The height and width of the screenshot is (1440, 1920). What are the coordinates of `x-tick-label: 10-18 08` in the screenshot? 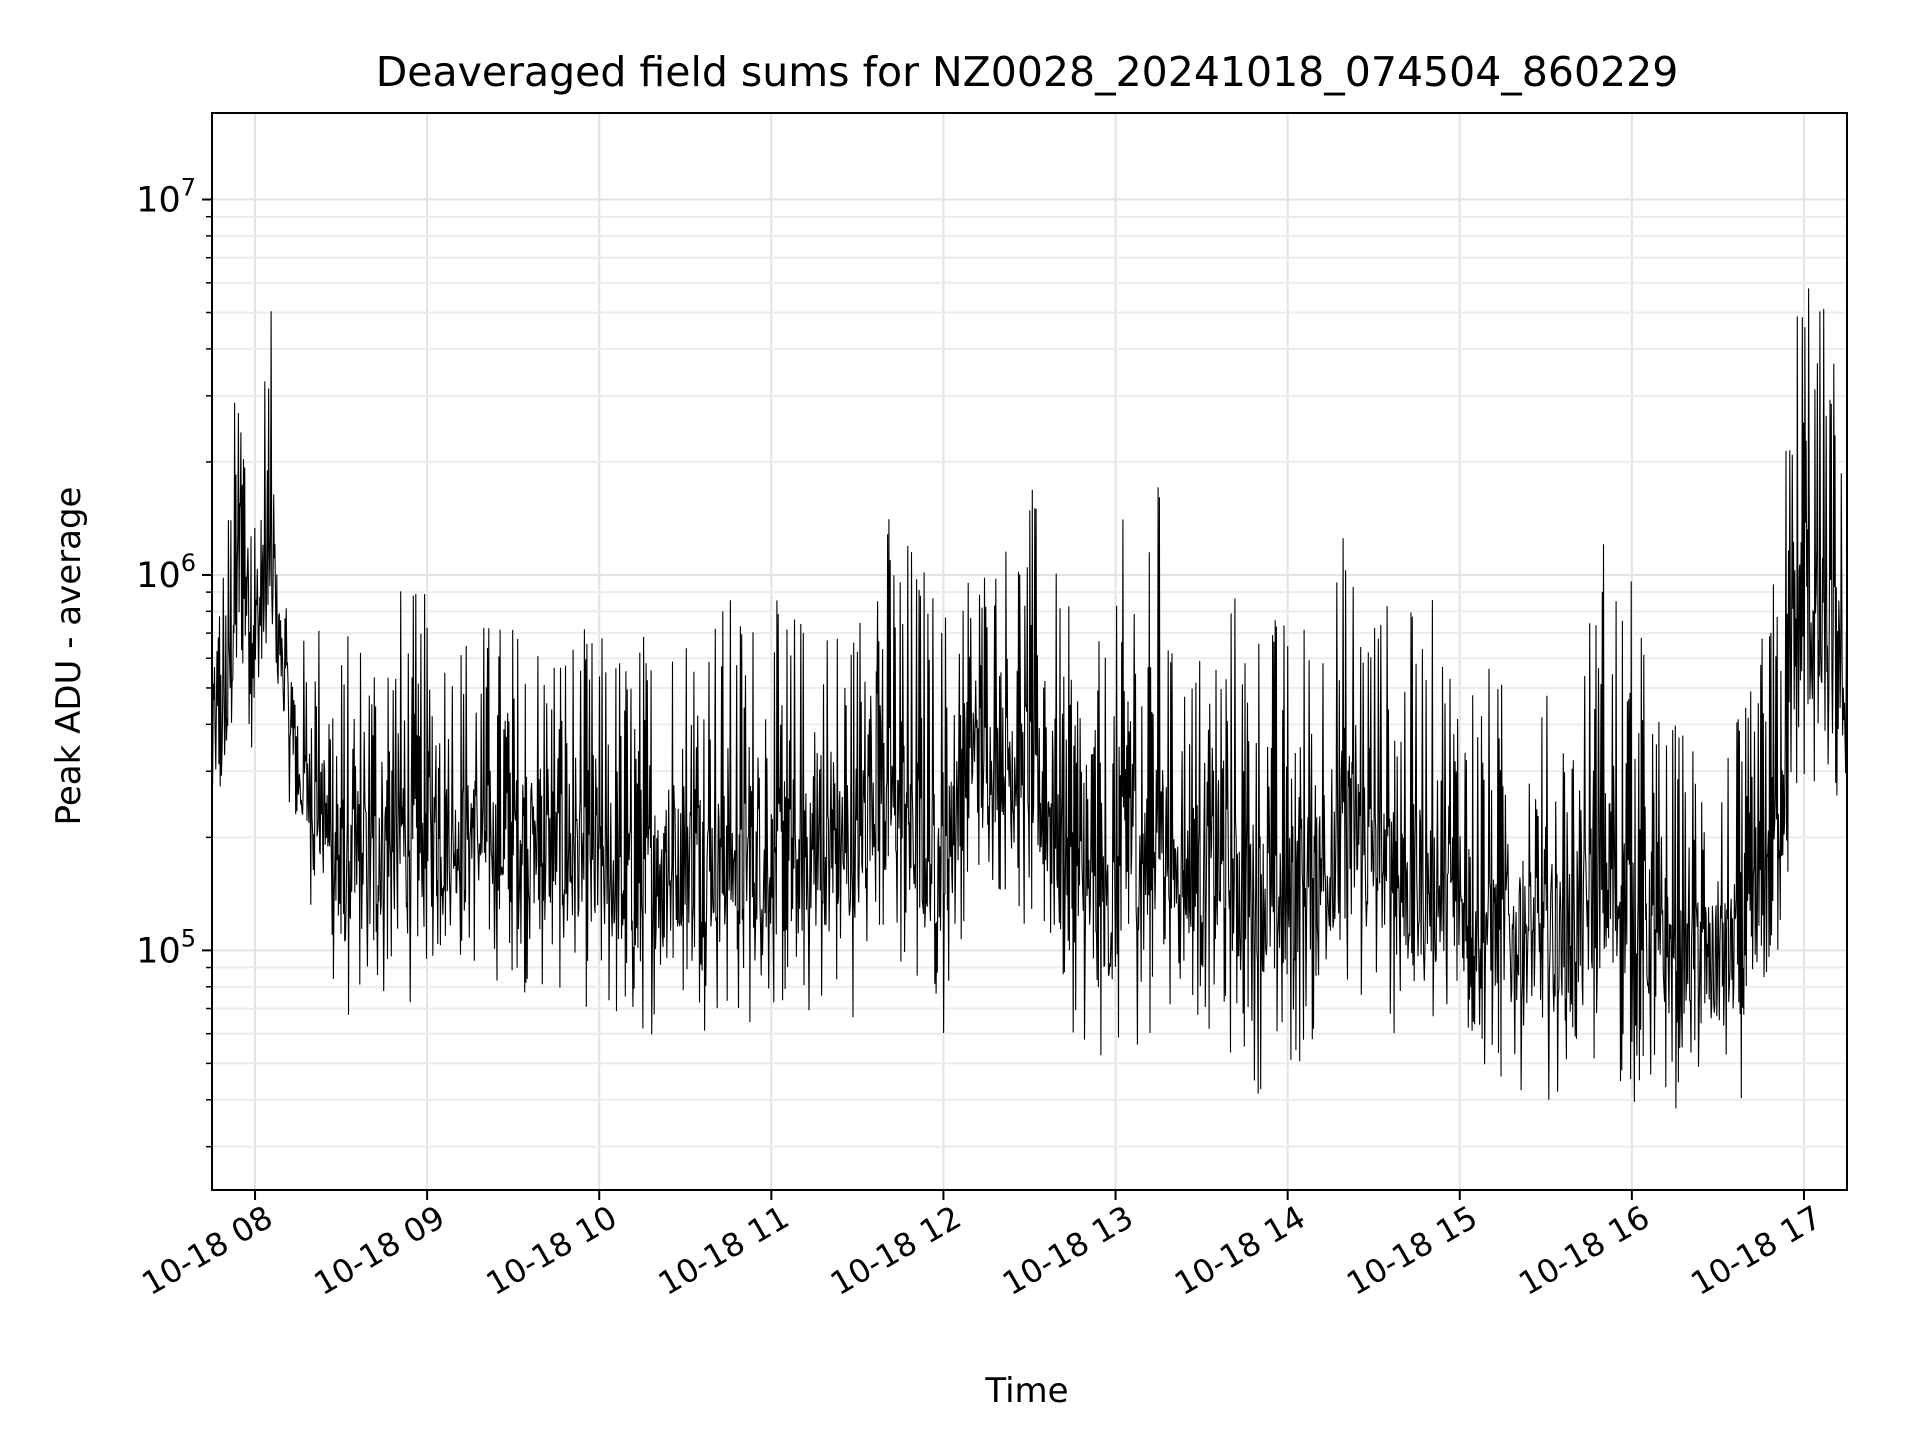 It's located at (207, 1250).